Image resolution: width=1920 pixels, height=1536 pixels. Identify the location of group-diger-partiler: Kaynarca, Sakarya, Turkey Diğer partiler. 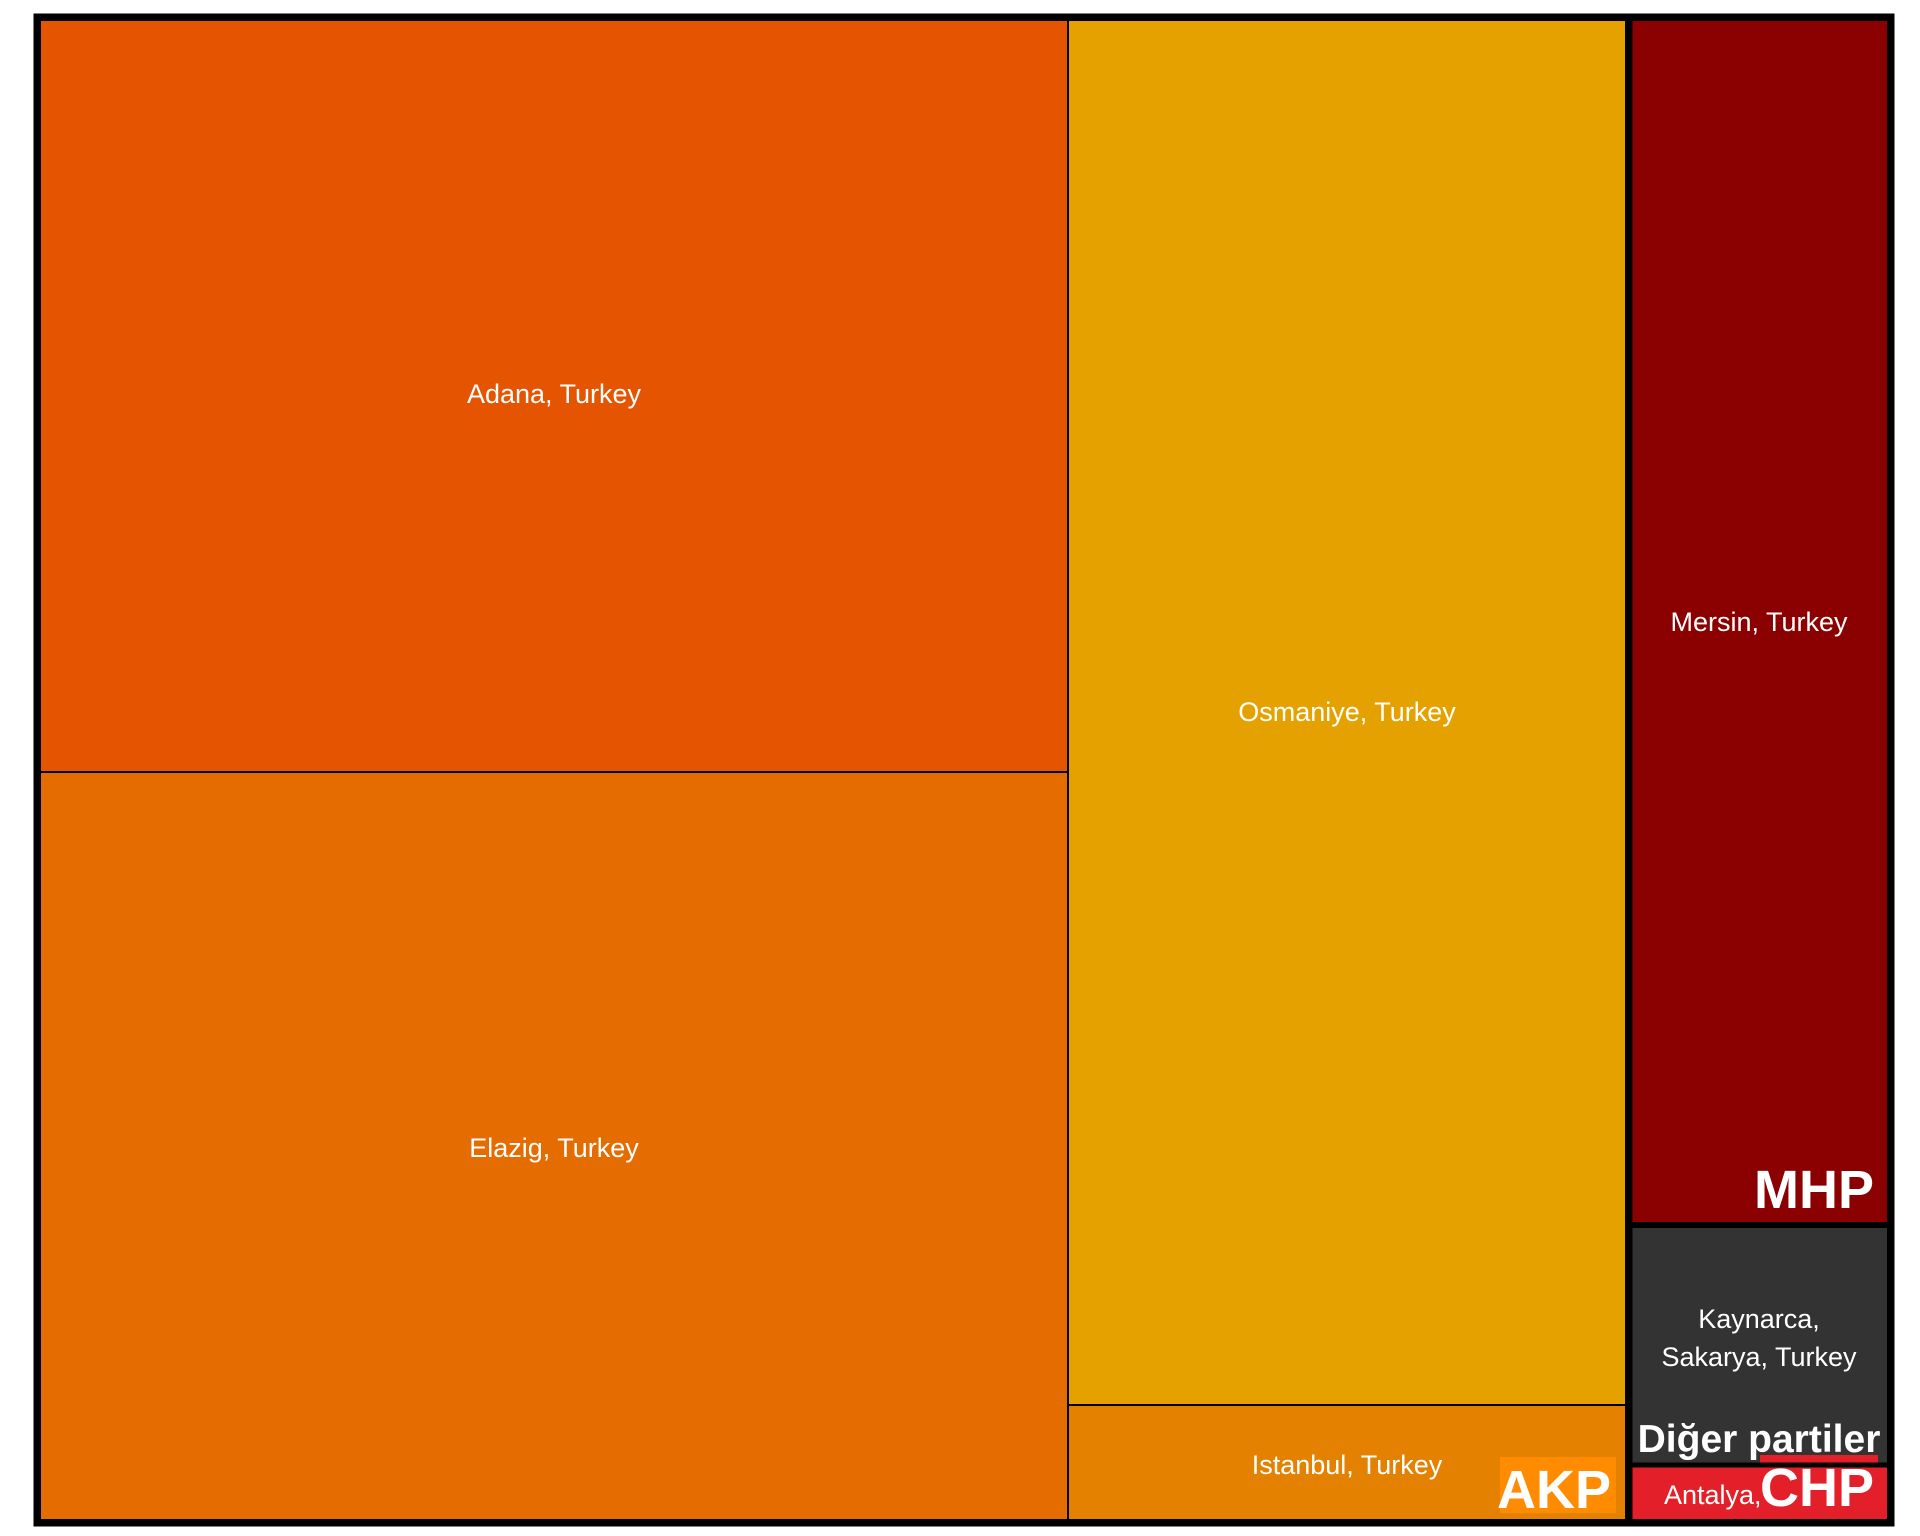
(1759, 1346).